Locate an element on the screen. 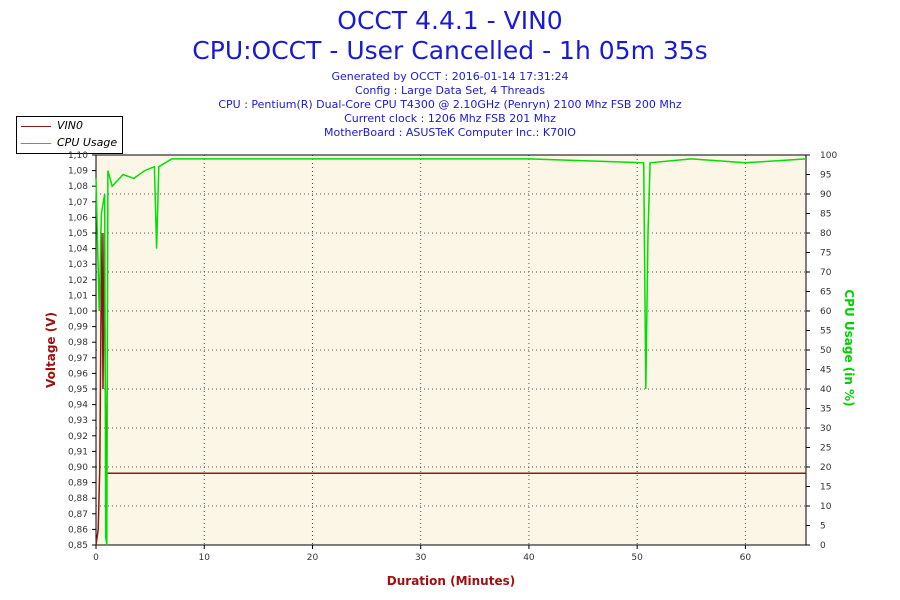 Image resolution: width=900 pixels, height=600 pixels. y-left-tick-label: 1,00 is located at coordinates (78, 312).